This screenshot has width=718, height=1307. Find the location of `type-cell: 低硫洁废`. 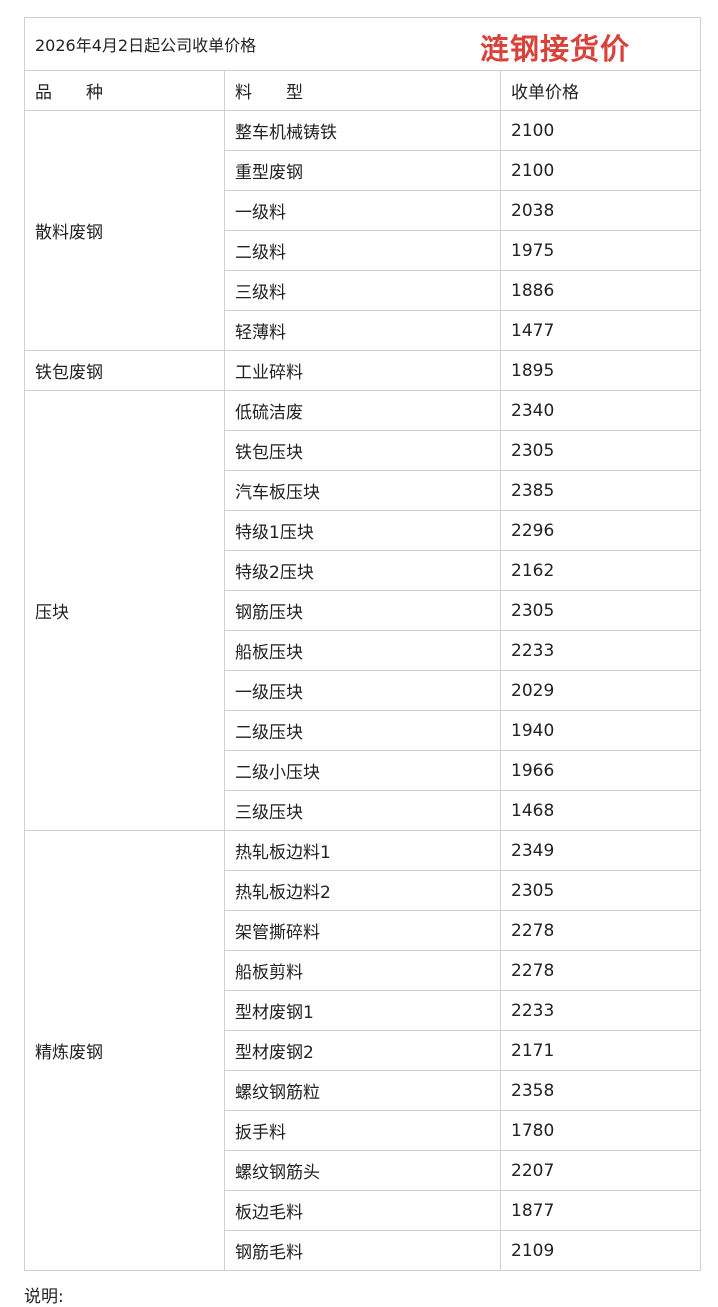

type-cell: 低硫洁废 is located at coordinates (362, 410).